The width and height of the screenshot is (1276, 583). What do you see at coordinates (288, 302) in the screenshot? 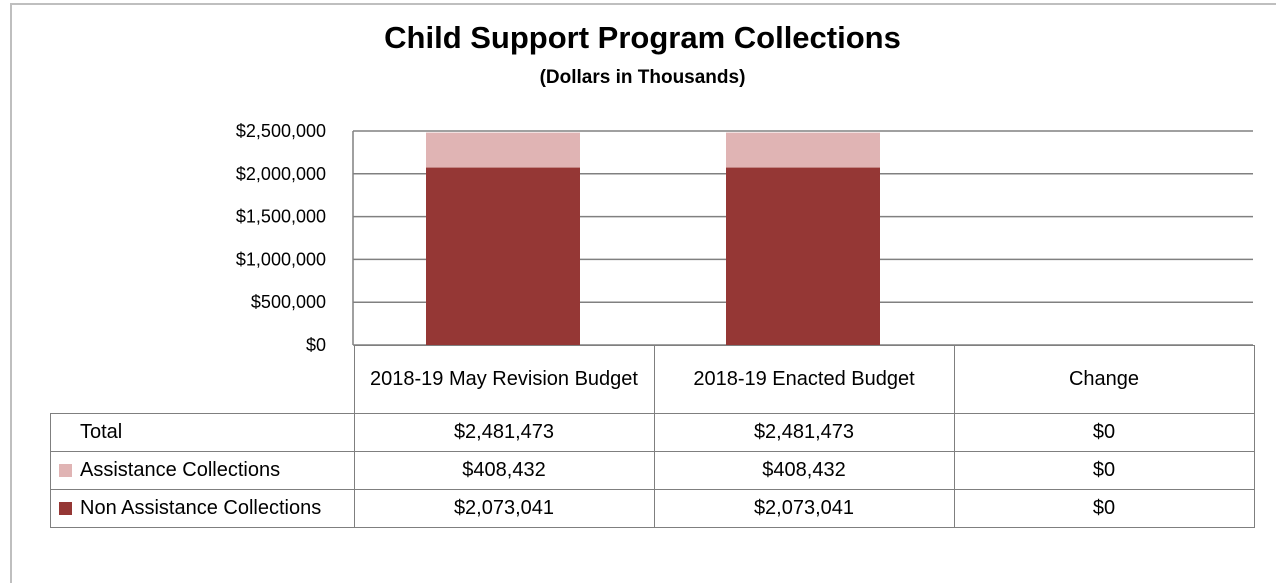
I see `y-tick-label: $500,000` at bounding box center [288, 302].